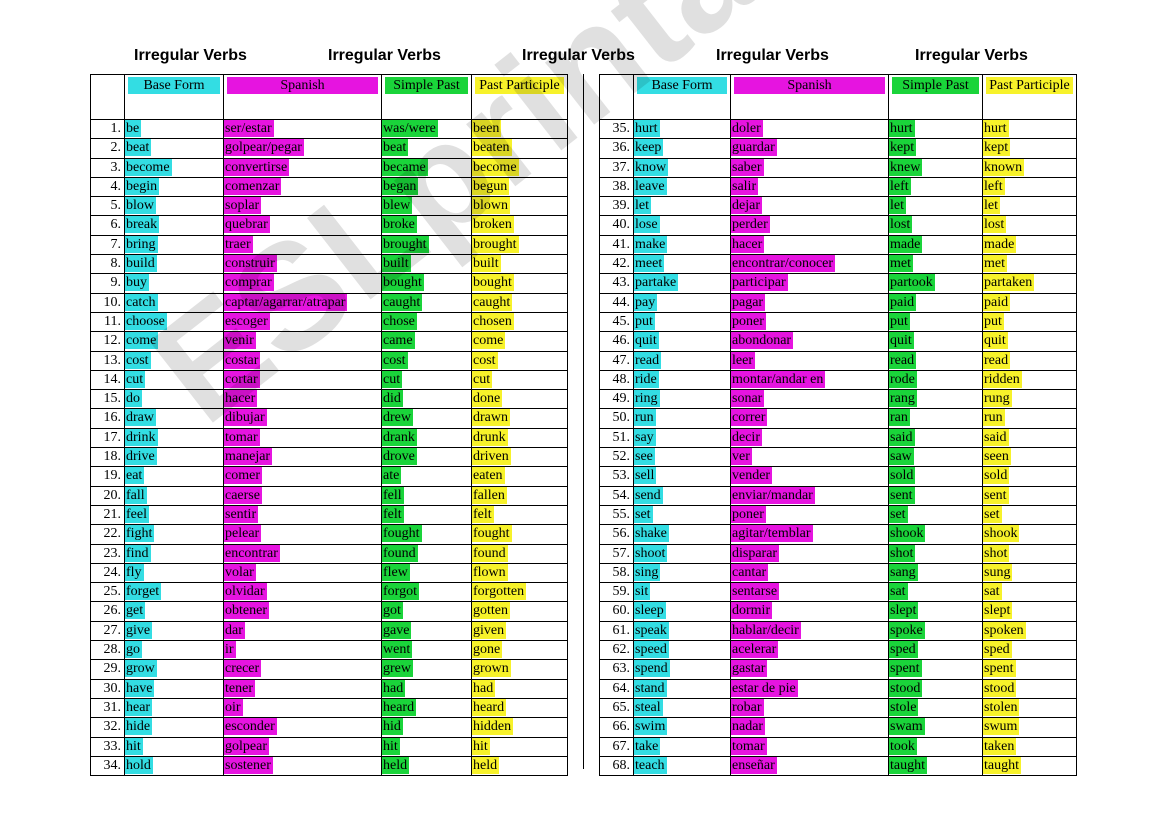 The height and width of the screenshot is (821, 1169). I want to click on spanish-cell: dormir, so click(809, 611).